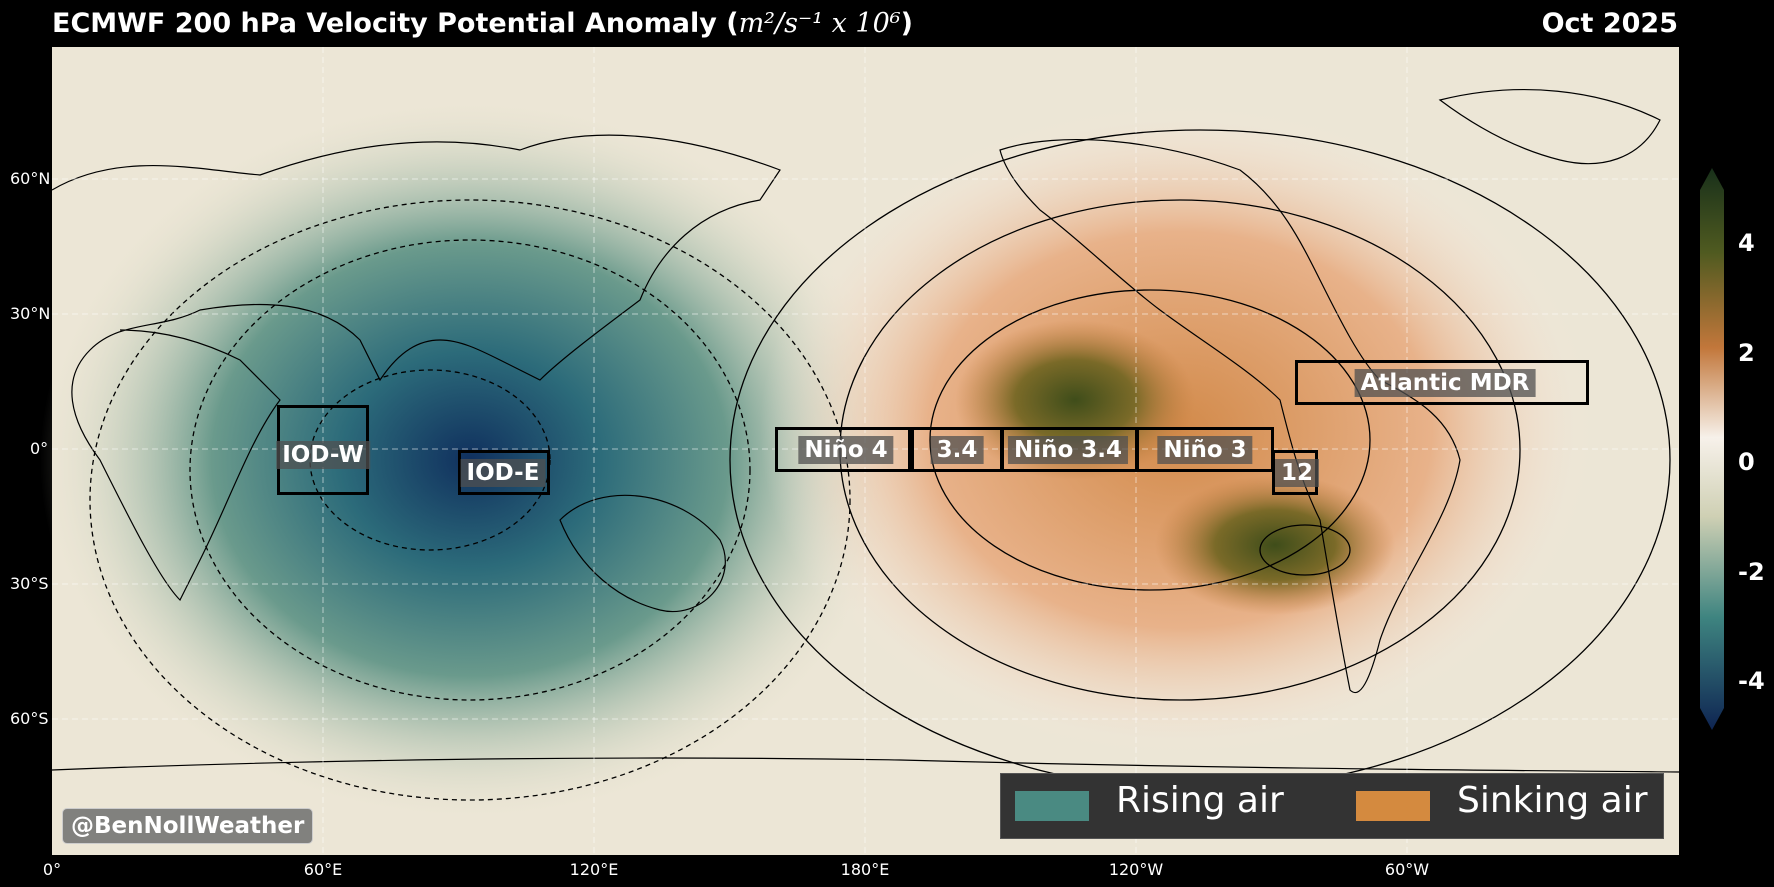 This screenshot has width=1774, height=887. I want to click on region-box-nino4, so click(843, 449).